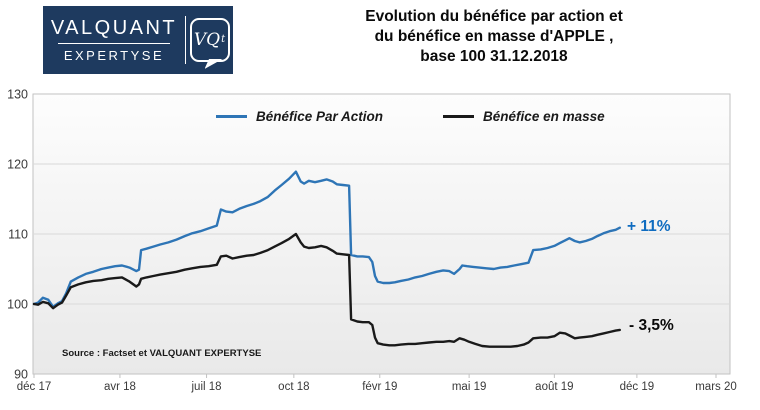  What do you see at coordinates (410, 116) in the screenshot?
I see `chart-legend: Bénéfice Par Action Bénéfice en masse` at bounding box center [410, 116].